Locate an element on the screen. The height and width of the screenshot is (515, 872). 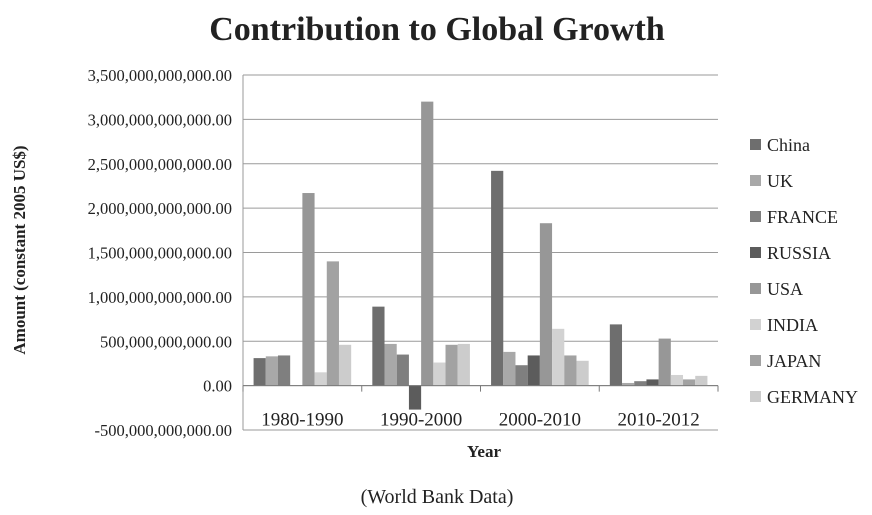
legend-swatch-uk is located at coordinates (755, 180).